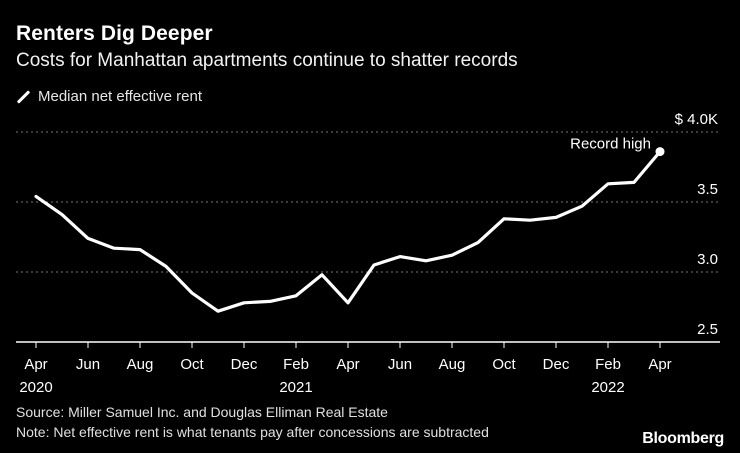 This screenshot has width=740, height=453. What do you see at coordinates (660, 152) in the screenshot?
I see `record-high-marker` at bounding box center [660, 152].